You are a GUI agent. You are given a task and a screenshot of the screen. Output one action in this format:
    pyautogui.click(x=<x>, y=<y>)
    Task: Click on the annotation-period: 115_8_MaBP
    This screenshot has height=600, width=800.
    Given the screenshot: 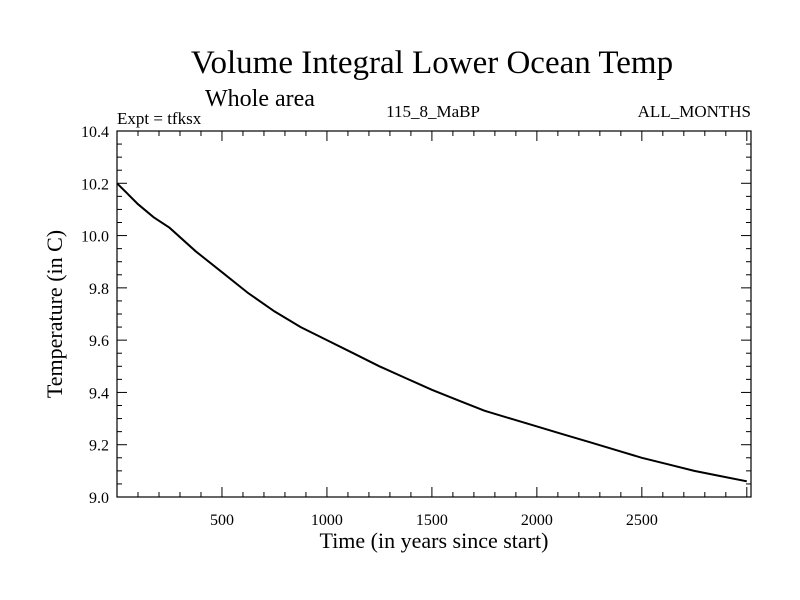 What is the action you would take?
    pyautogui.click(x=433, y=111)
    